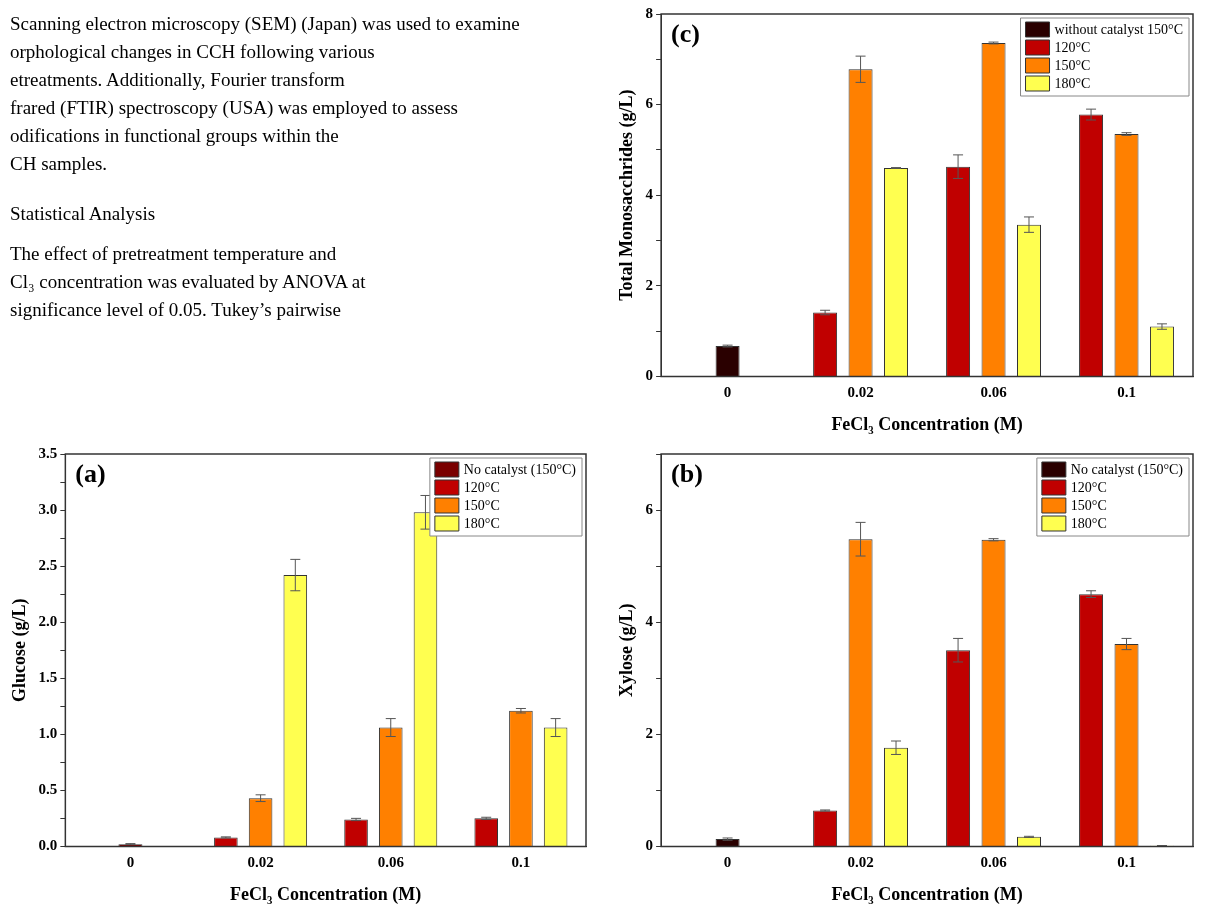  What do you see at coordinates (176, 310) in the screenshot?
I see `text: significance level of 0.05. Tukey’s pairwise` at bounding box center [176, 310].